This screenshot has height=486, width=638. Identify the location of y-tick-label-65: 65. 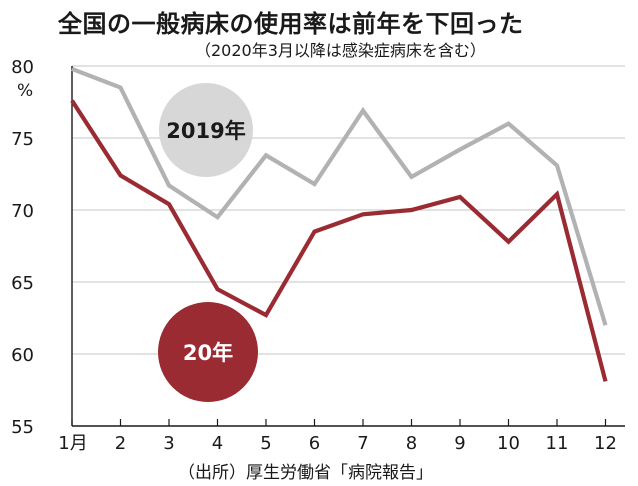
(22, 283).